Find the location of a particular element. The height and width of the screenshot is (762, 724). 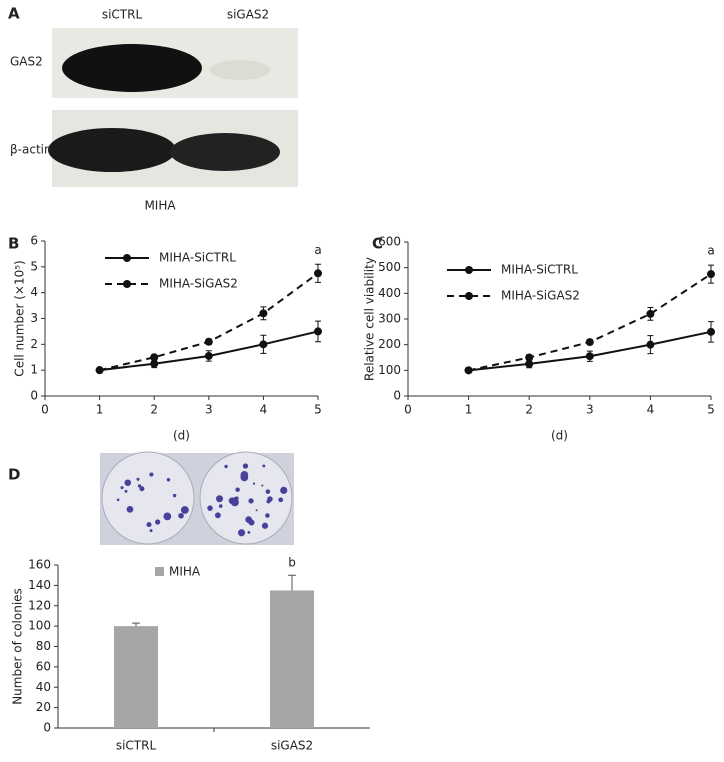

x-tick-label: 0 is located at coordinates (408, 410).